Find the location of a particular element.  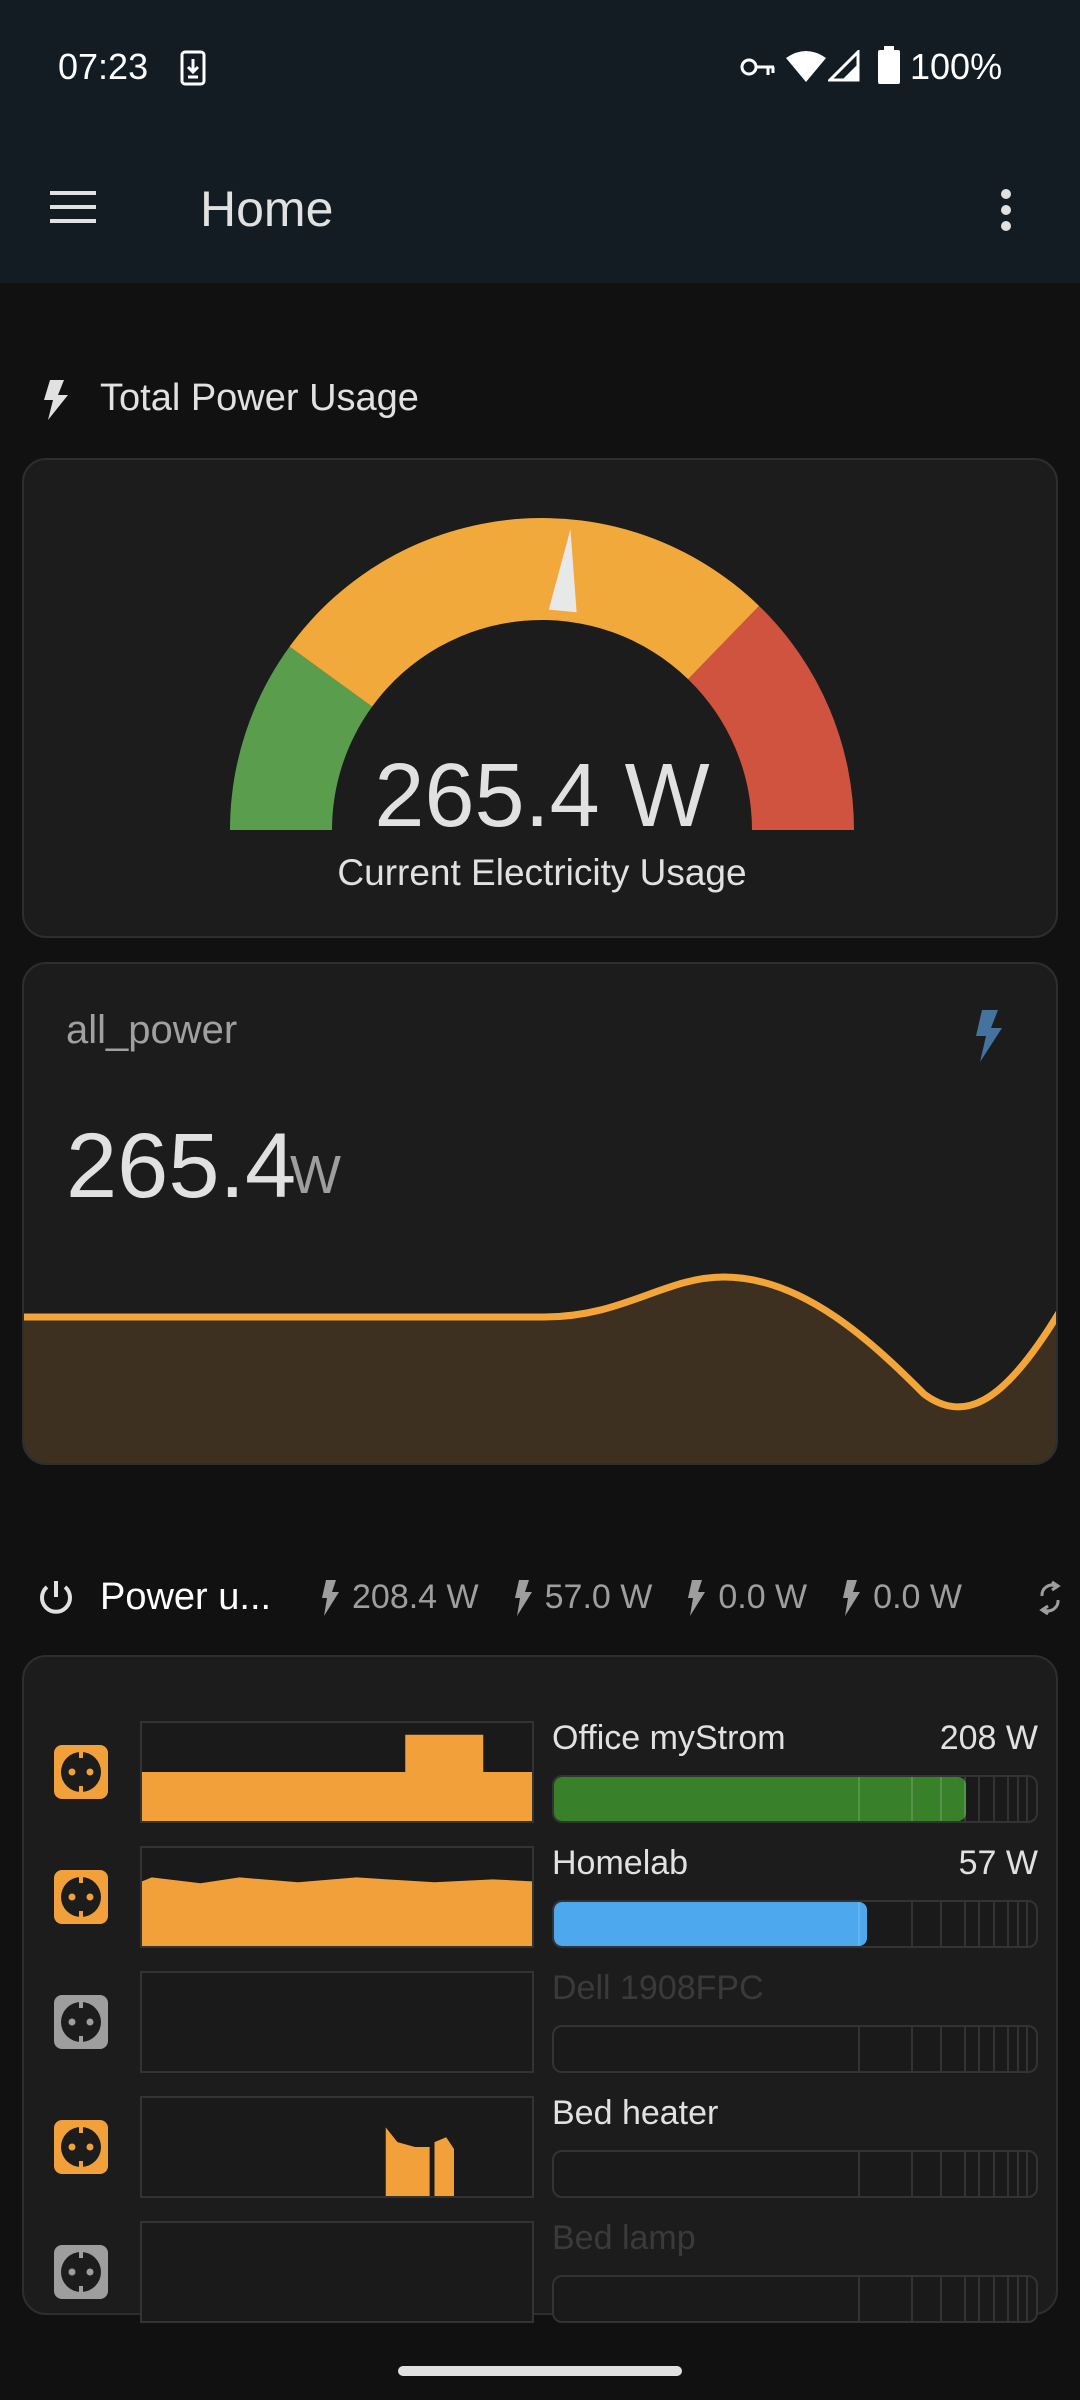

sensor-unit: W is located at coordinates (315, 1175).